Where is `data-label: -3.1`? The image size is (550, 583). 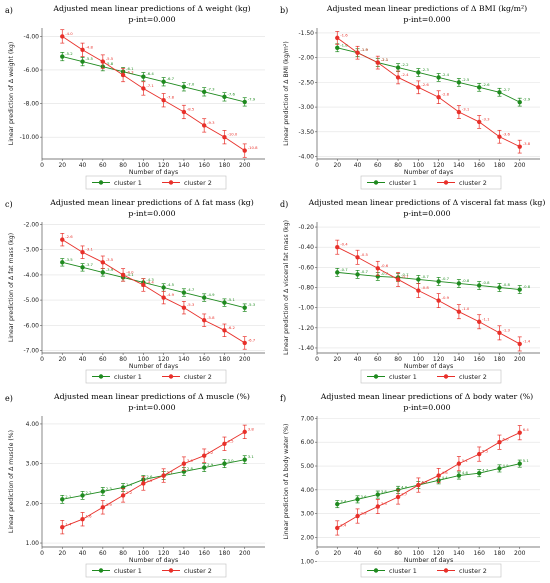
data-label: -3.1 is located at coordinates (90, 249).